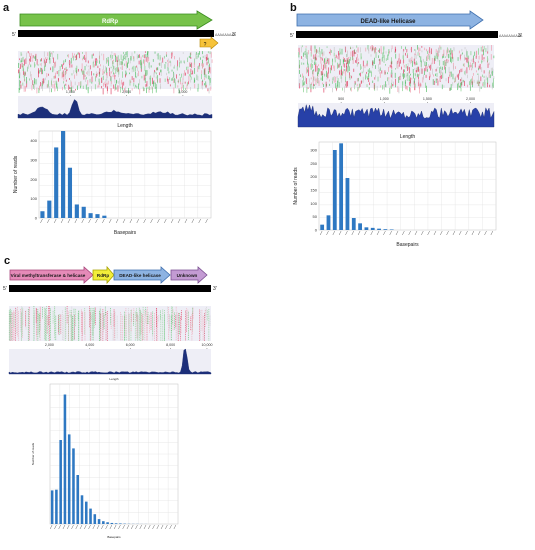 The width and height of the screenshot is (535, 550). What do you see at coordinates (89, 345) in the screenshot?
I see `panel-c-coverage-ruler-tick-2: 4,000` at bounding box center [89, 345].